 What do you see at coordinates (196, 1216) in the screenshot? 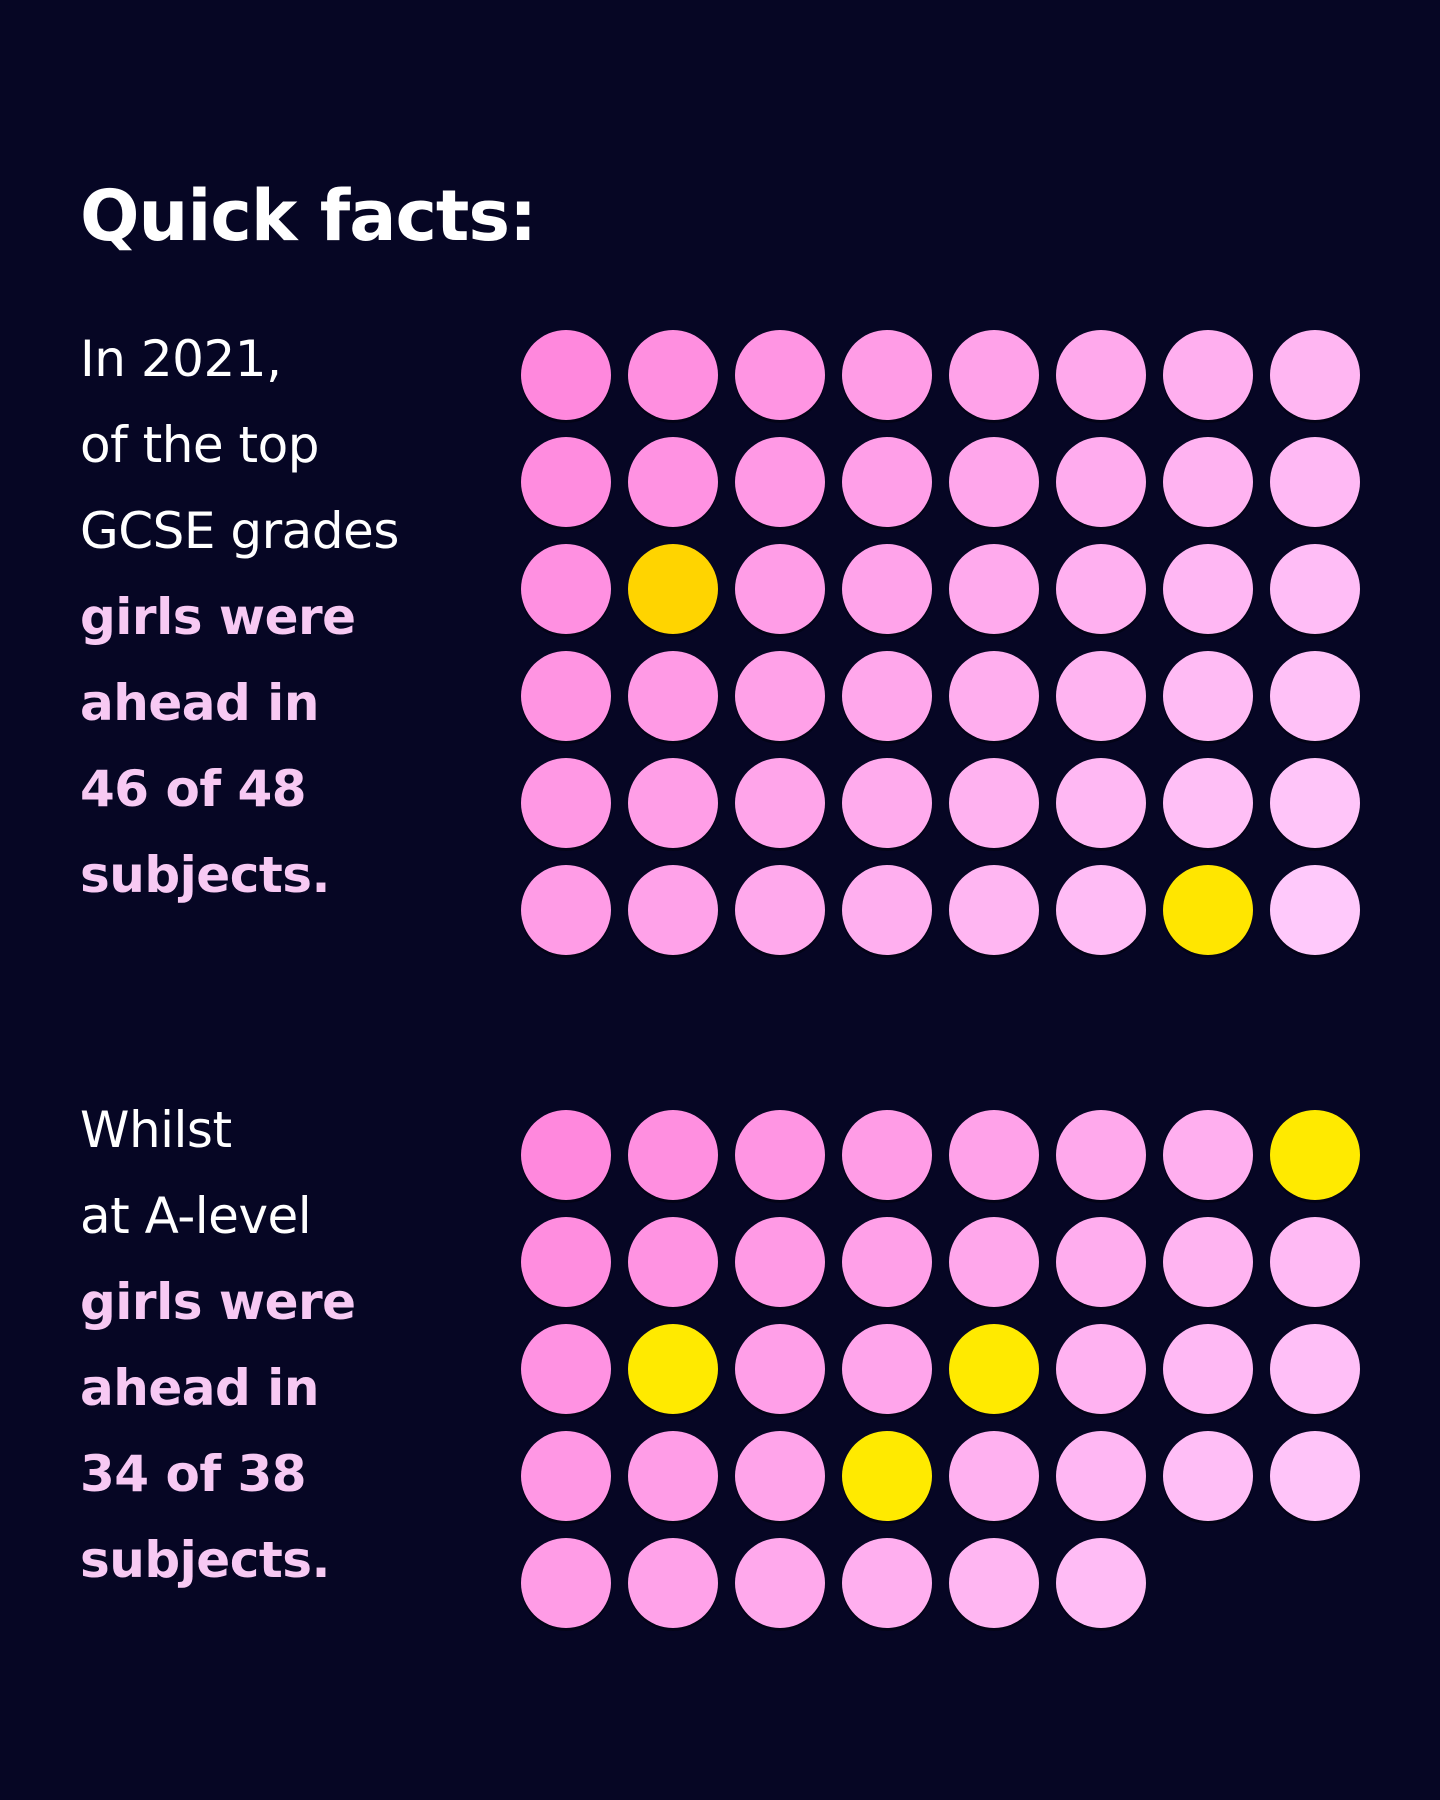
I see `alevel-text-line: at A-level` at bounding box center [196, 1216].